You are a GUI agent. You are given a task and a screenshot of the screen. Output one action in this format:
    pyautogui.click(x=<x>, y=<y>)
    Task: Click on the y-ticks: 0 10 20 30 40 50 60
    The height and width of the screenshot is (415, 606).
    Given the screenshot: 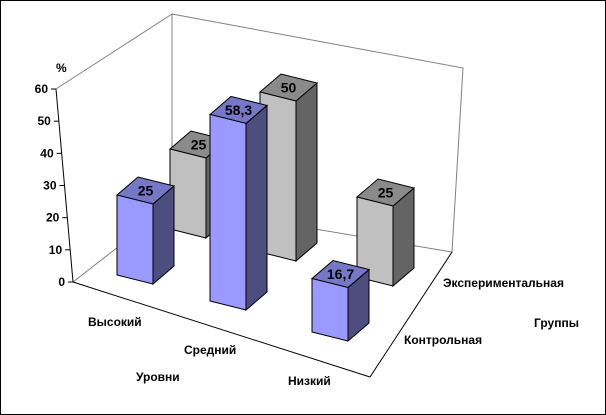 What is the action you would take?
    pyautogui.click(x=54, y=185)
    